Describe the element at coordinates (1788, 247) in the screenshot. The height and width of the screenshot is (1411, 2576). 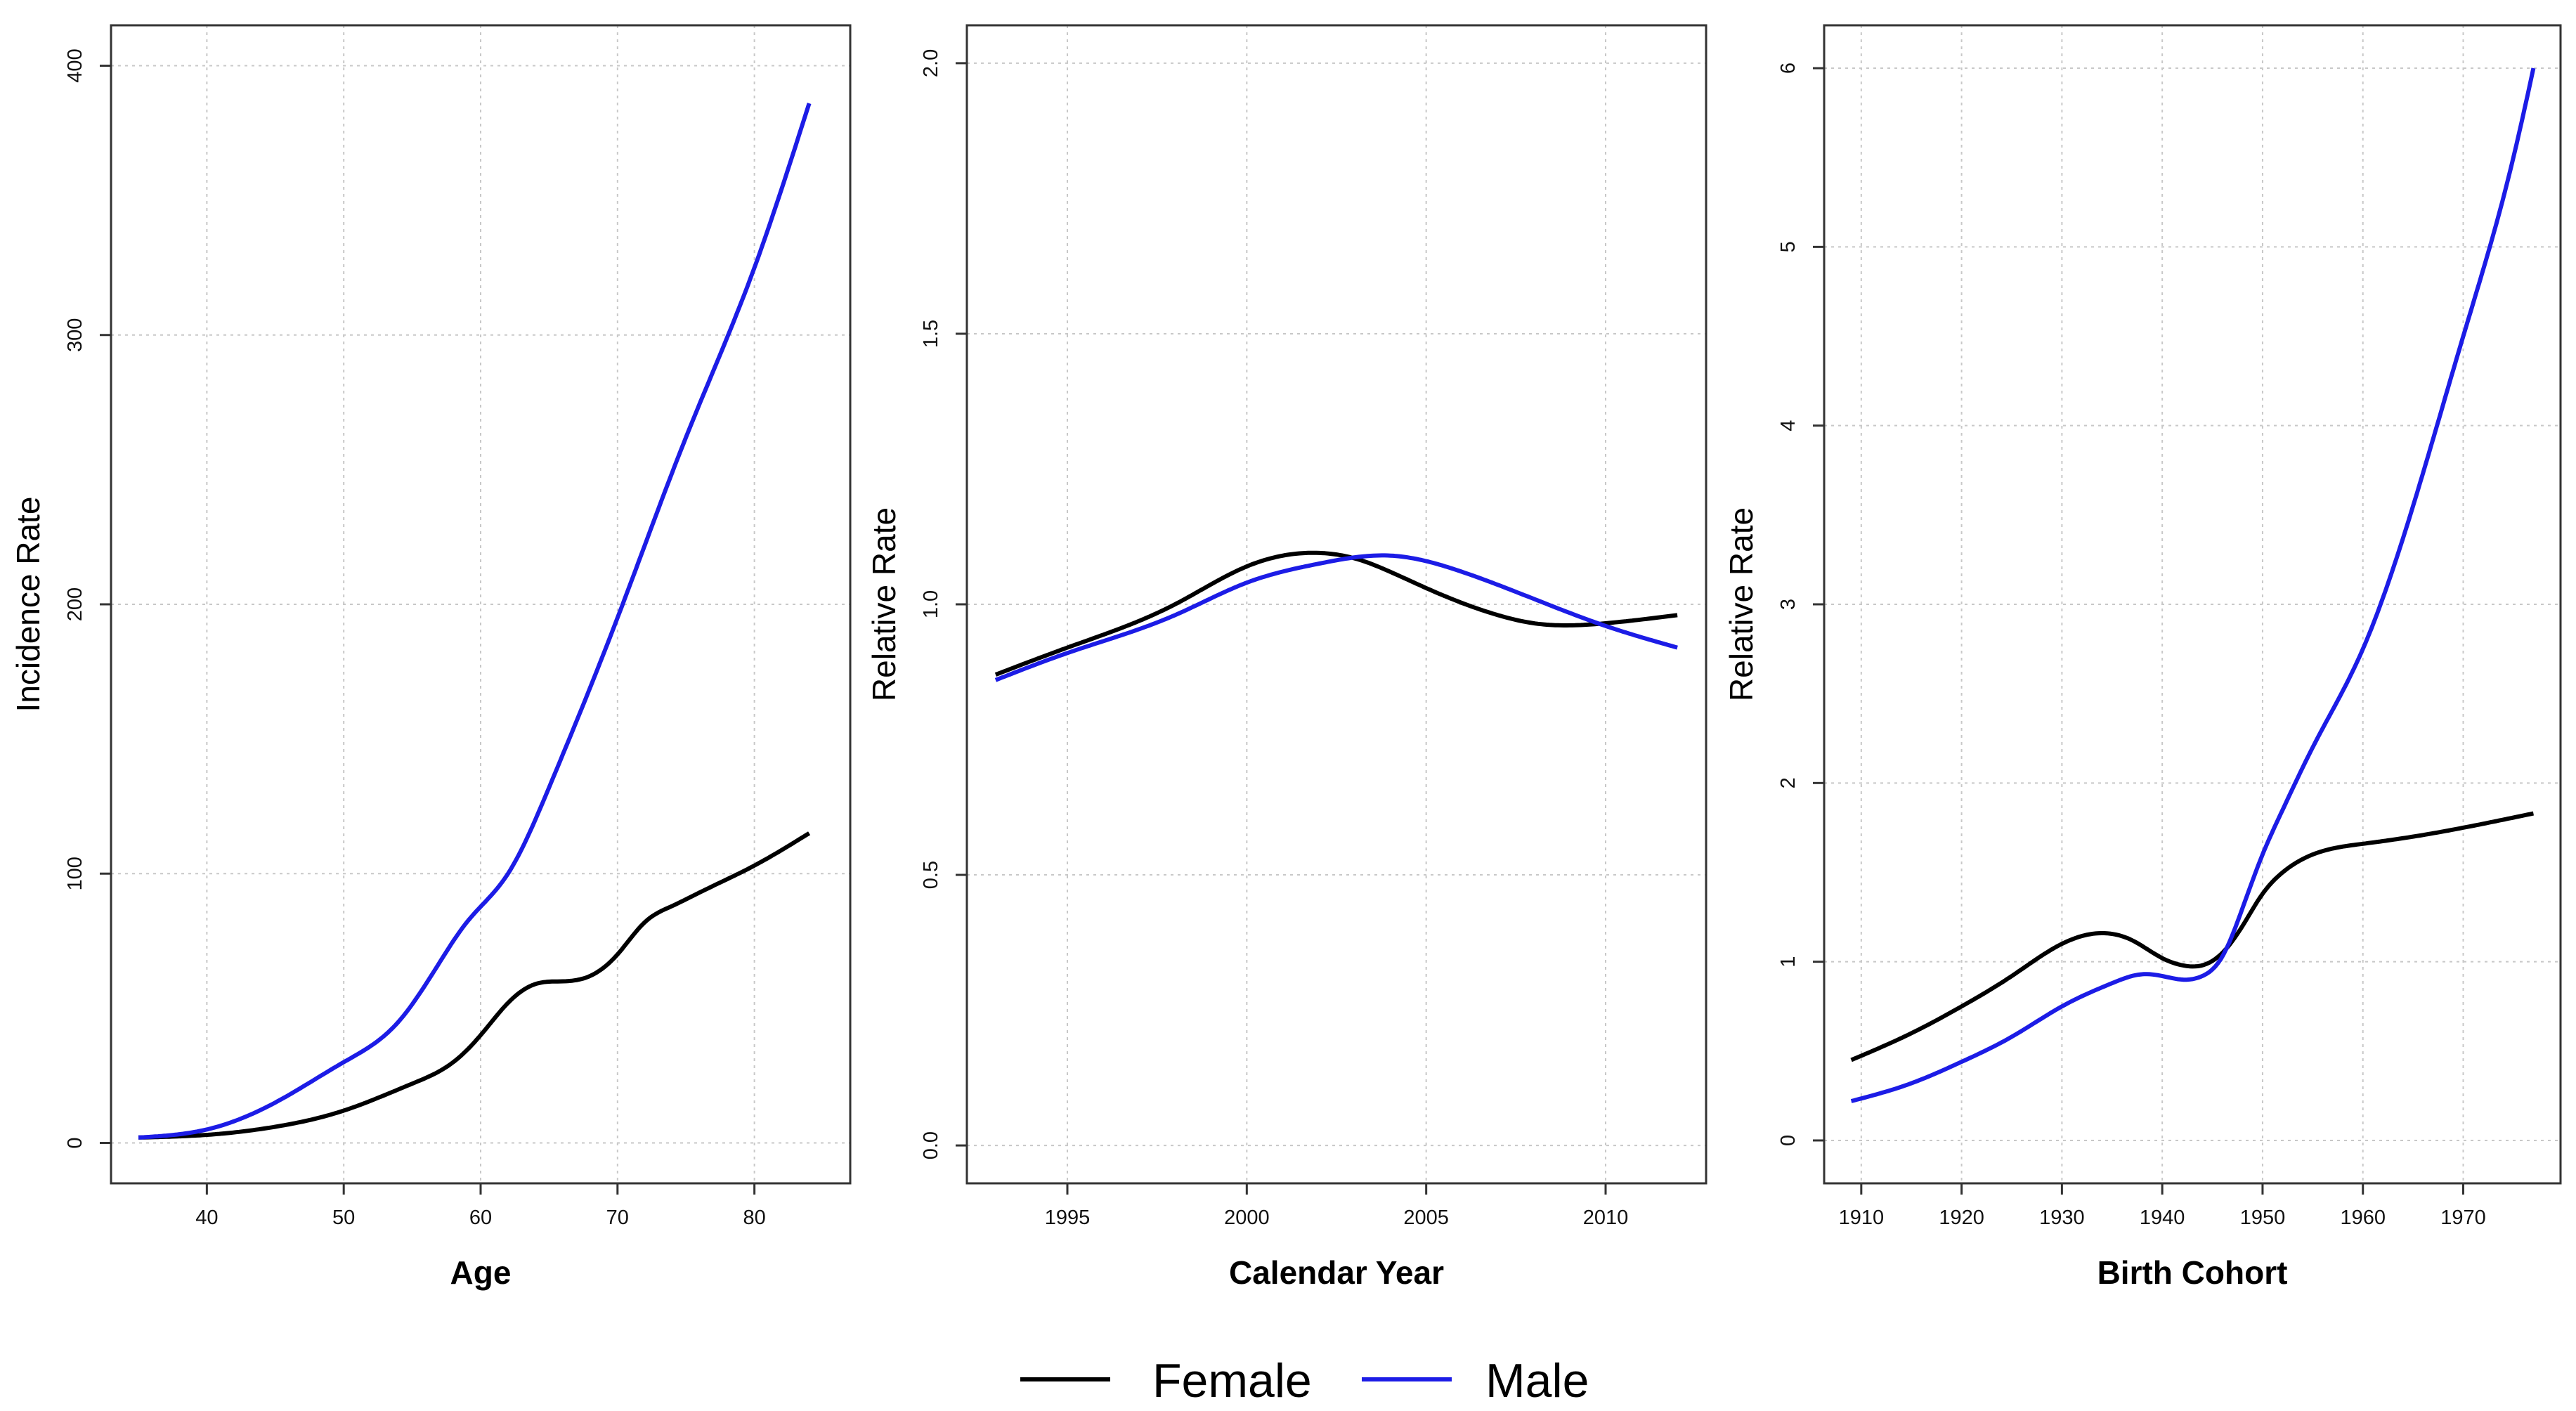
I see `y-tick-label: 5` at that location.